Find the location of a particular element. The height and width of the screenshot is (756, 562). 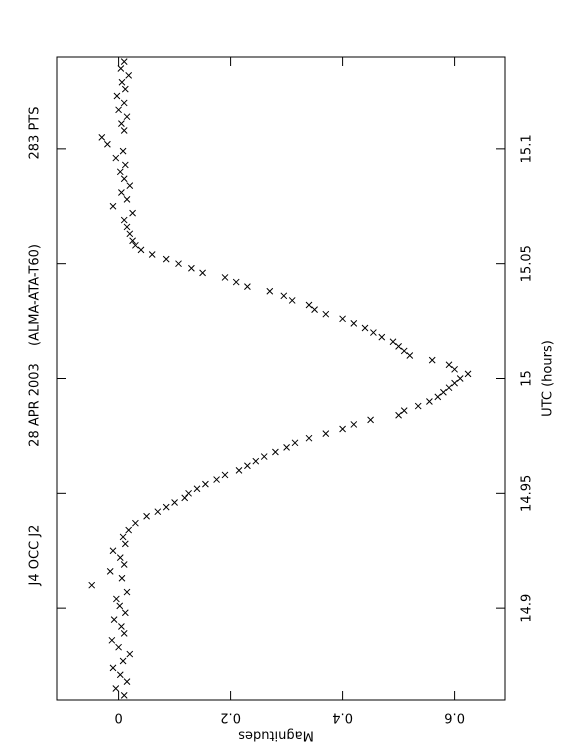

x-tick-label: 14.95 is located at coordinates (527, 493).